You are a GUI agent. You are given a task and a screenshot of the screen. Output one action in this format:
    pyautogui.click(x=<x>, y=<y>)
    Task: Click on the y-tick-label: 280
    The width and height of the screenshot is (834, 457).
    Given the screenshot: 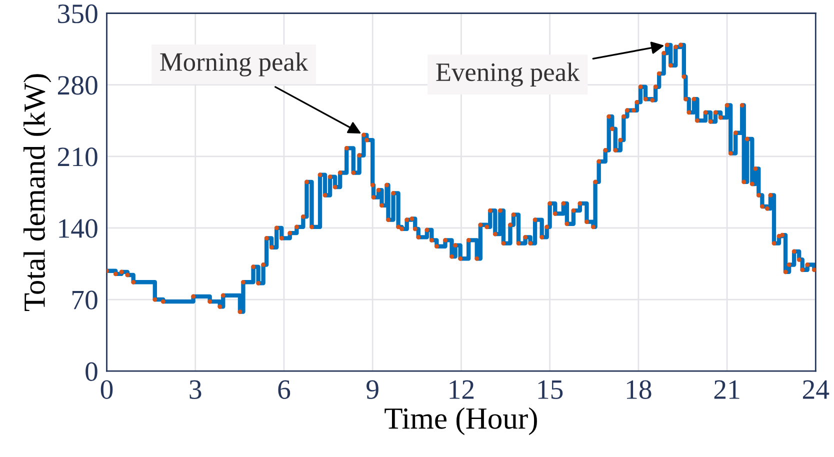 What is the action you would take?
    pyautogui.click(x=78, y=85)
    